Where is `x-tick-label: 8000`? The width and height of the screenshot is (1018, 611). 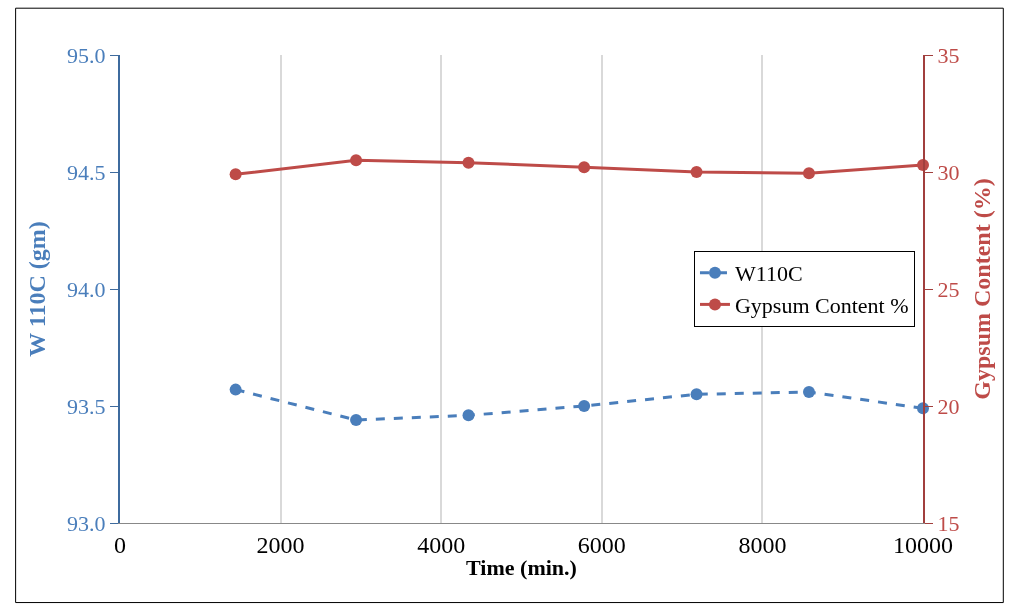 x-tick-label: 8000 is located at coordinates (762, 544).